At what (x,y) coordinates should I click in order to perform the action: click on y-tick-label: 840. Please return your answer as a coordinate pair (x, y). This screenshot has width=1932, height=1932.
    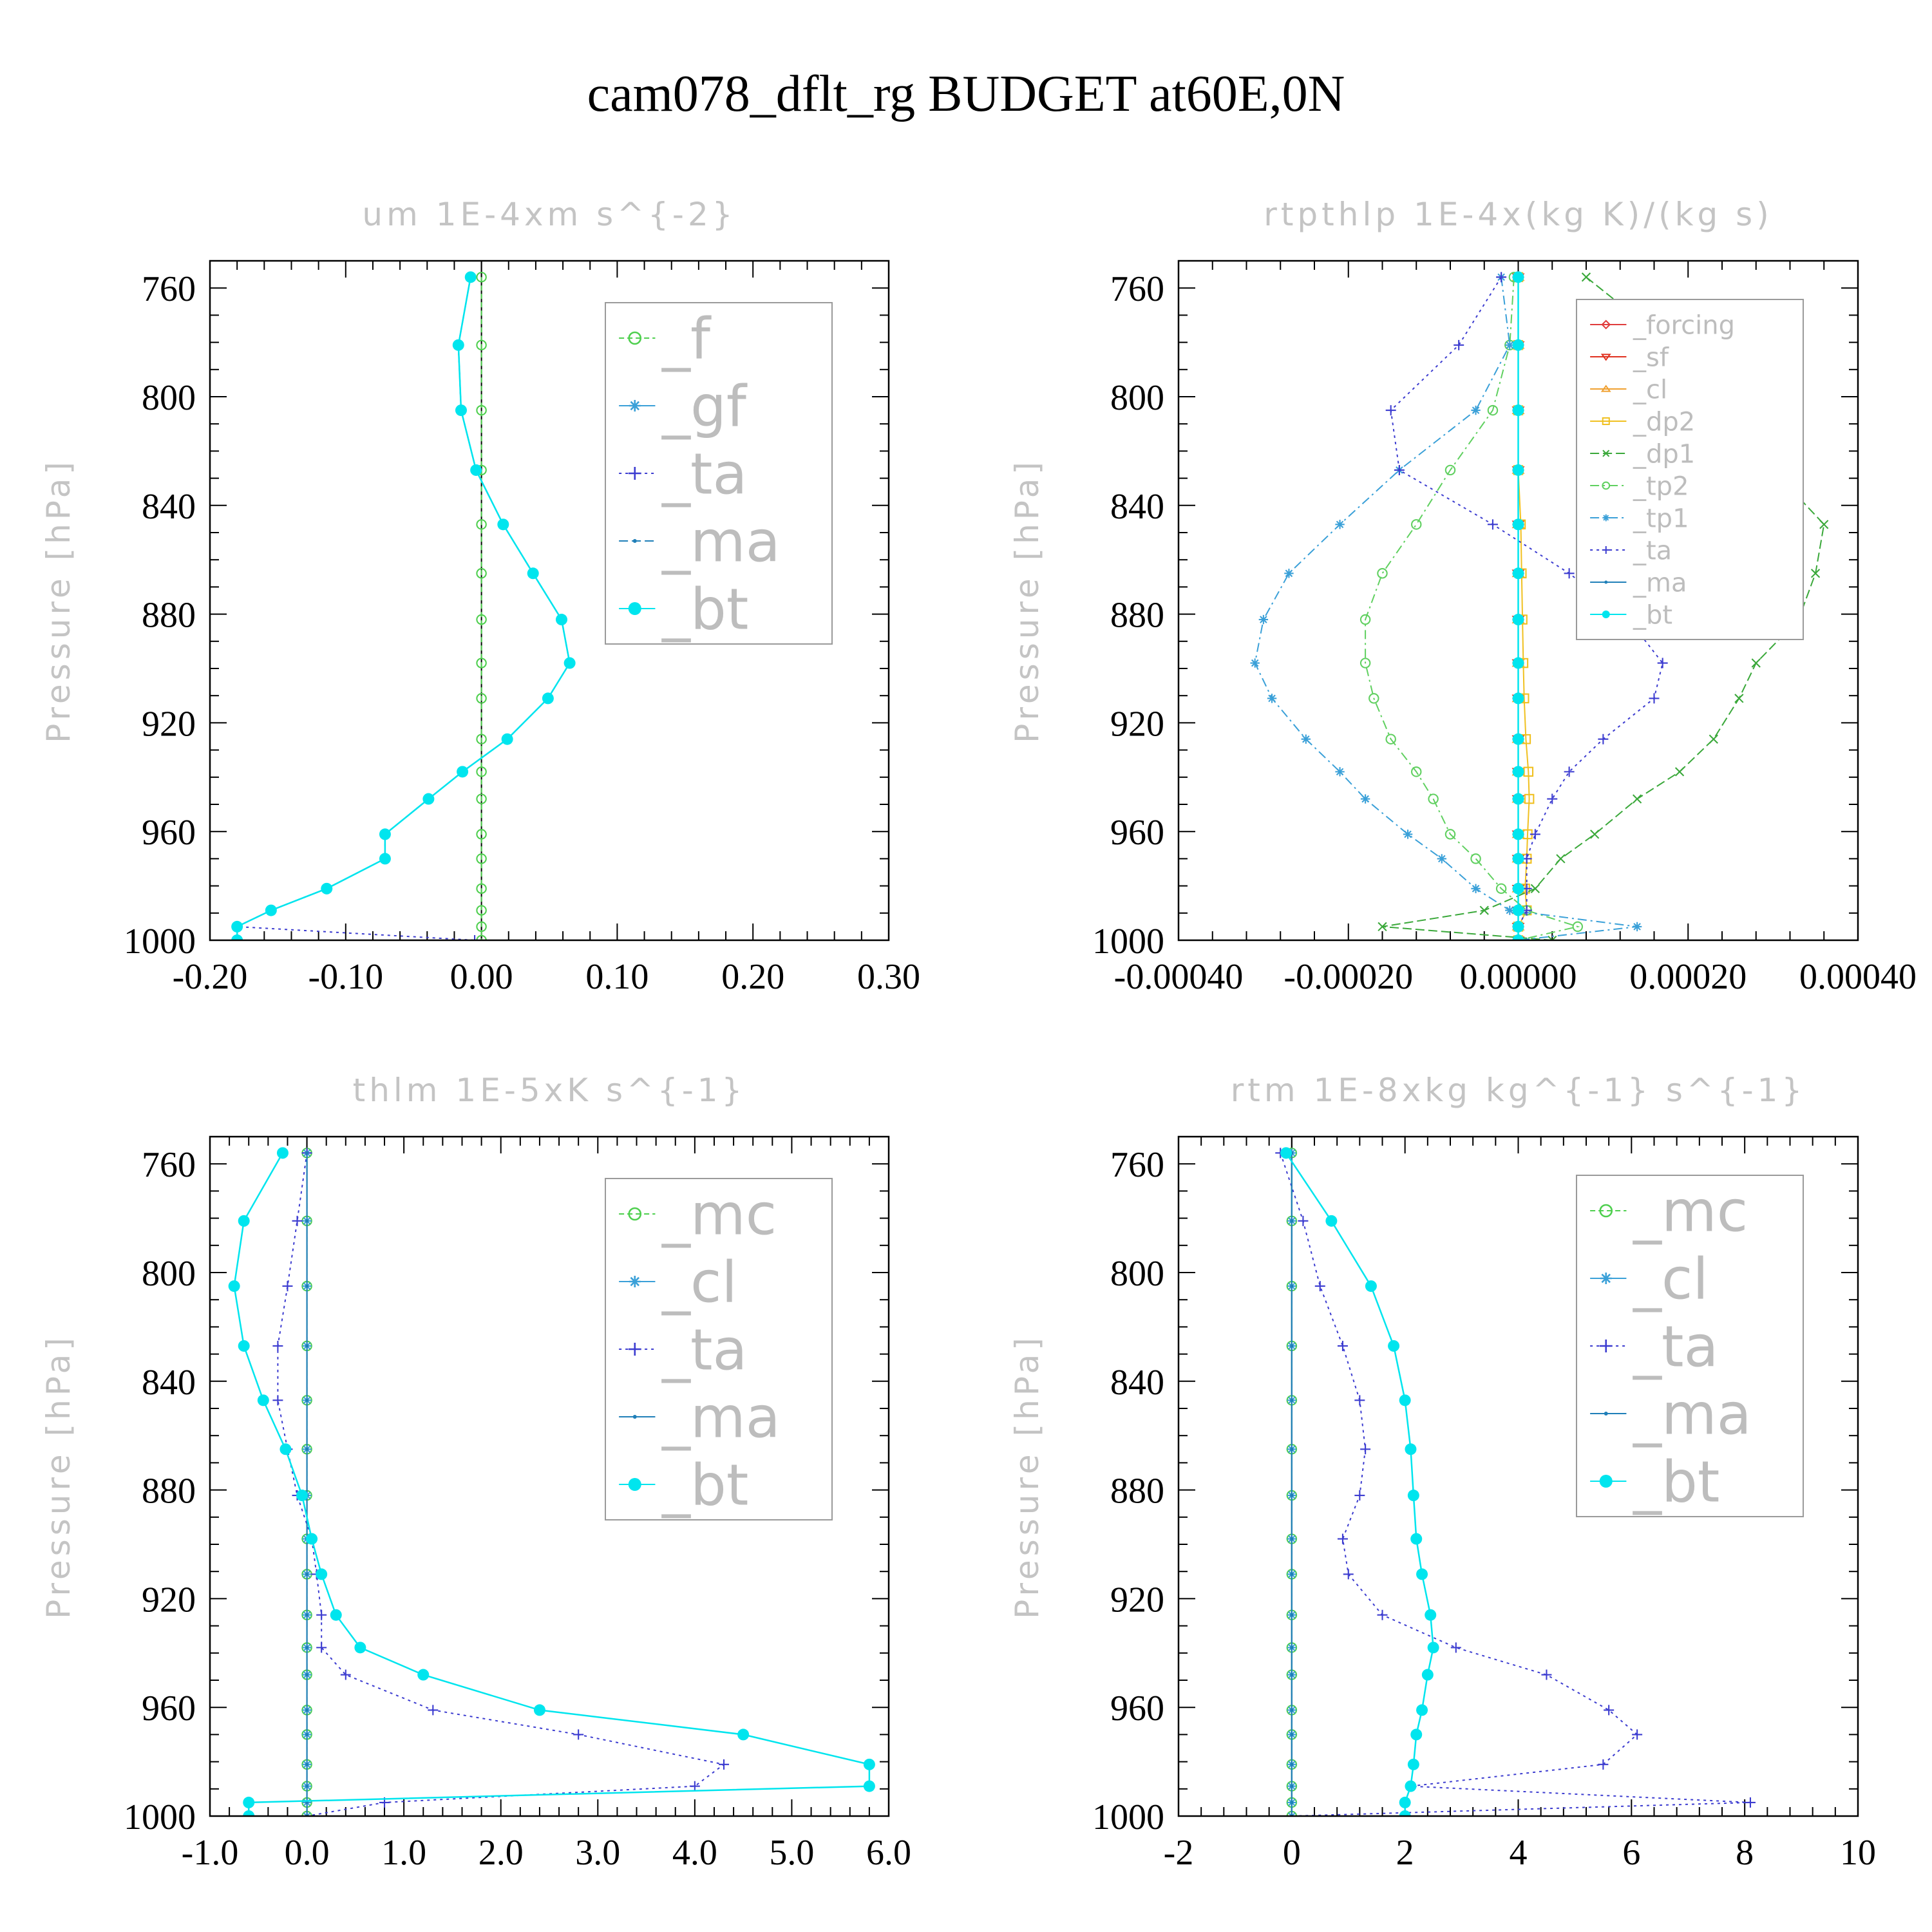
    Looking at the image, I should click on (1137, 507).